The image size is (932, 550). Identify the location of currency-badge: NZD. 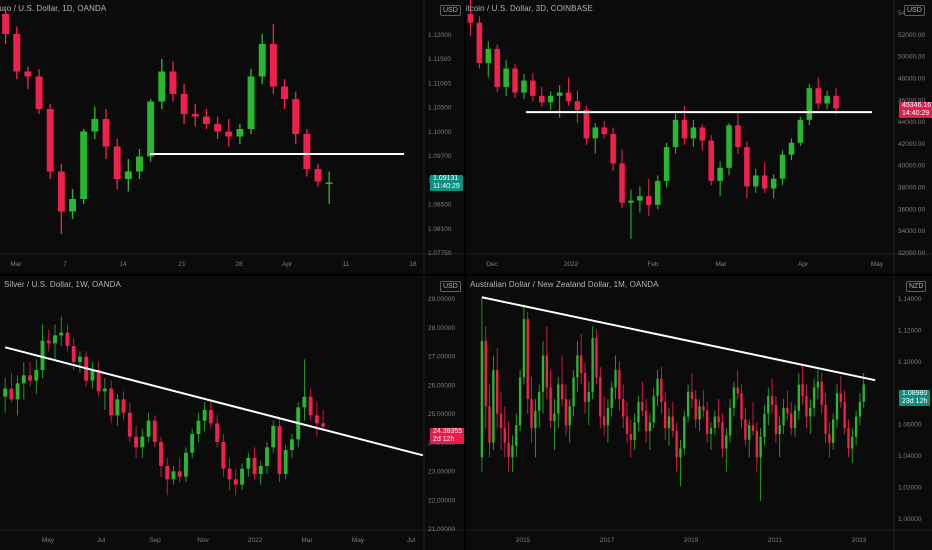
(916, 286).